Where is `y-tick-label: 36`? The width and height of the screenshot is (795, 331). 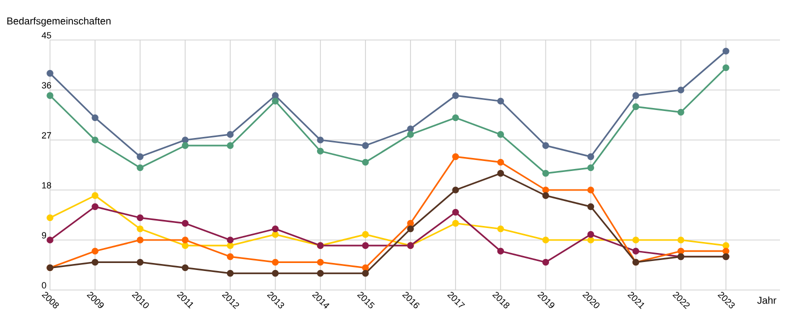 y-tick-label: 36 is located at coordinates (47, 85).